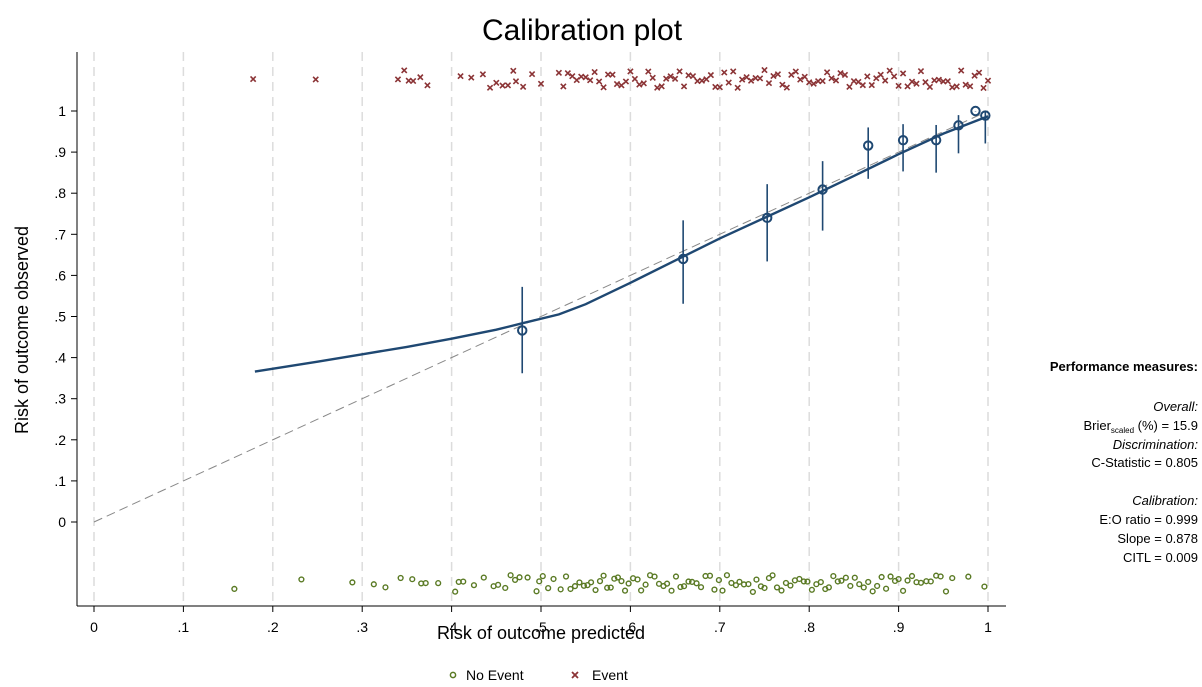 The width and height of the screenshot is (1202, 687). What do you see at coordinates (452, 627) in the screenshot?
I see `x-tick-label-4: .4` at bounding box center [452, 627].